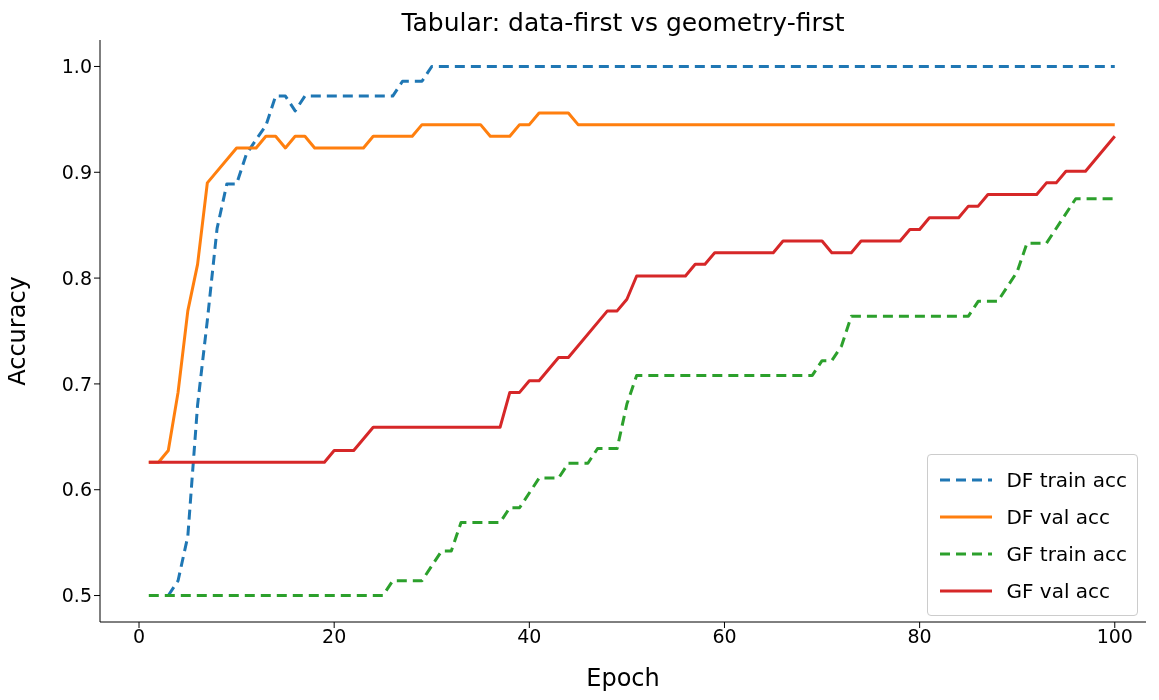 The image size is (1159, 700). I want to click on legend-label: DF train acc, so click(1066, 479).